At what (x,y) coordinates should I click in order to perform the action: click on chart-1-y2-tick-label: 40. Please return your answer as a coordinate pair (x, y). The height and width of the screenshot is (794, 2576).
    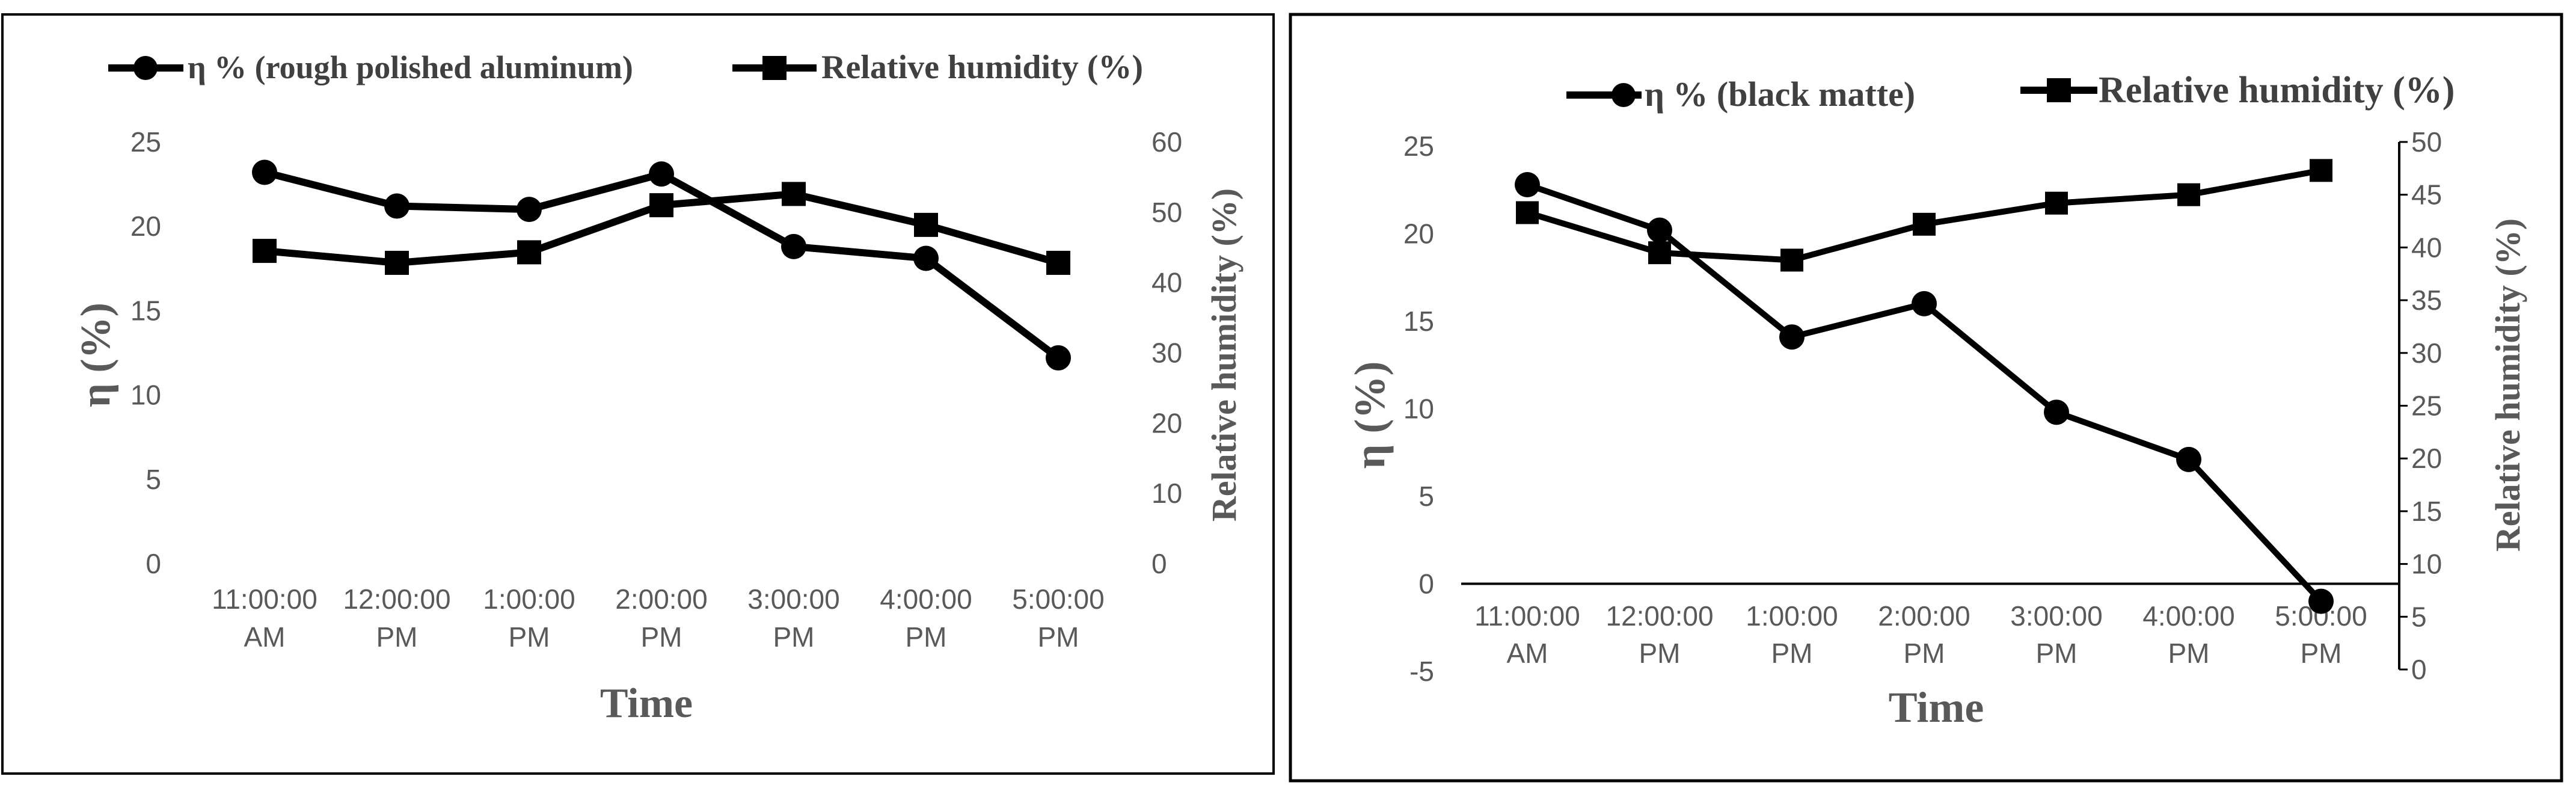
    Looking at the image, I should click on (1167, 283).